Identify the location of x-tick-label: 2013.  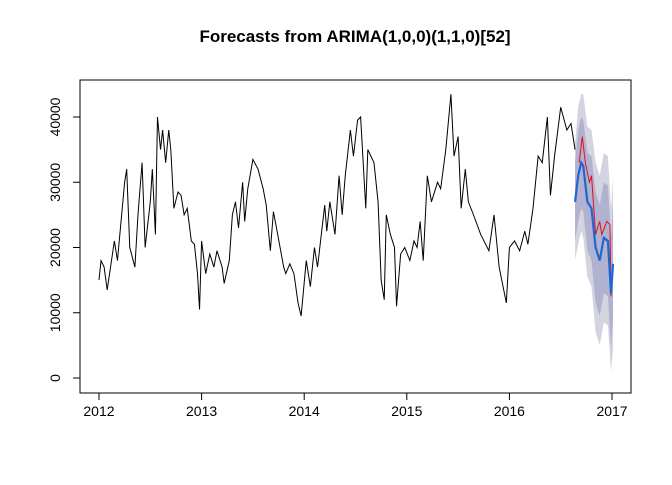
(201, 411).